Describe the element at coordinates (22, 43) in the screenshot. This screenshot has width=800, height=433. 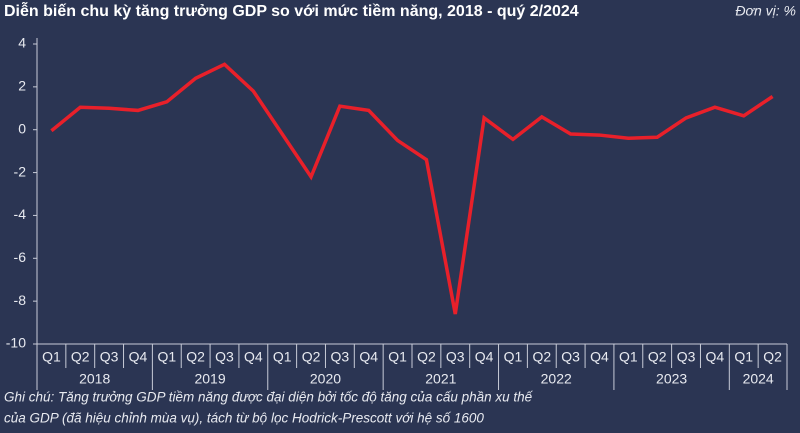
I see `y-tick-label: 4` at that location.